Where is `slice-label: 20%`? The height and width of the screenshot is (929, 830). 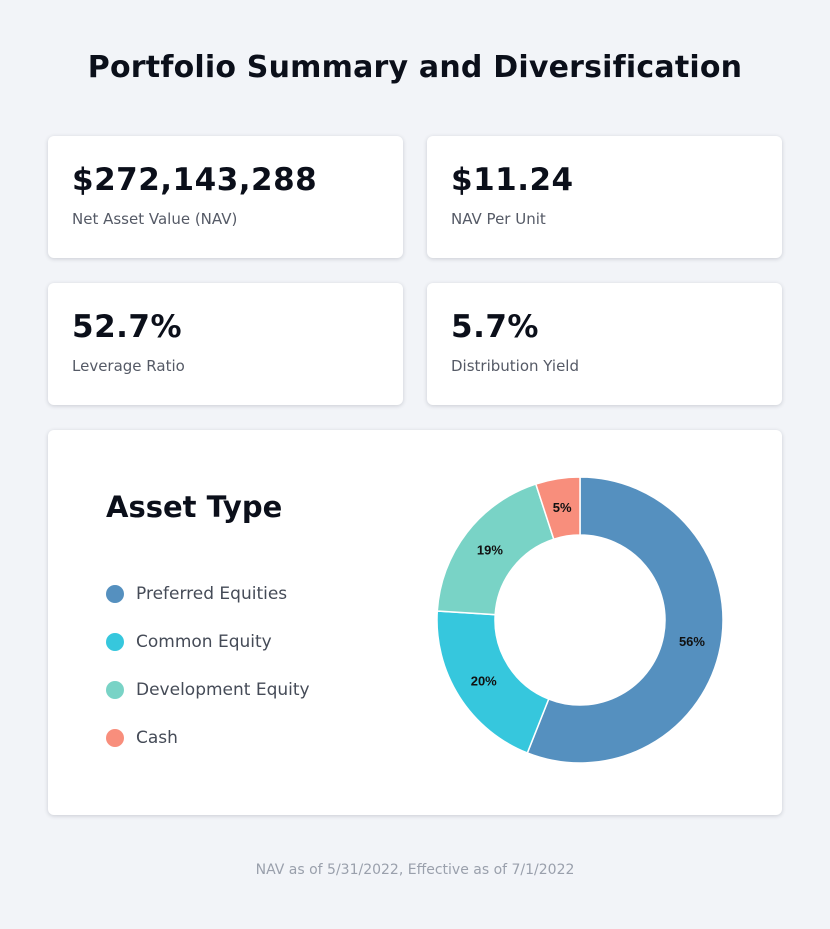
slice-label: 20% is located at coordinates (484, 681).